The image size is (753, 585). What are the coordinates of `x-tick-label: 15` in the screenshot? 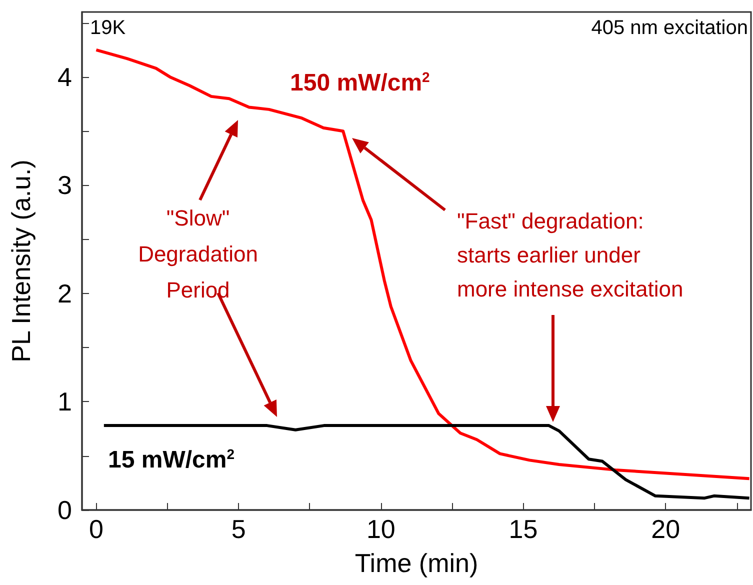 It's located at (523, 529).